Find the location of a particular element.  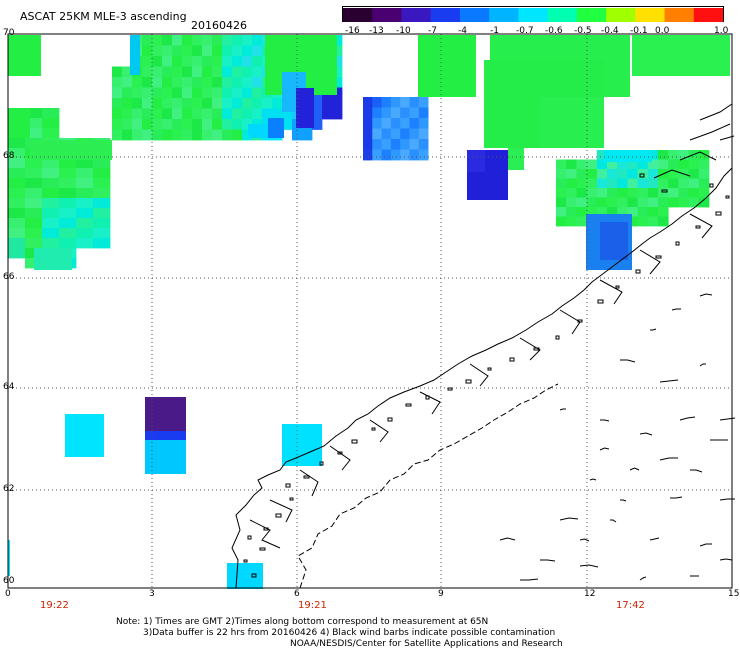

colorbar-label: -1 is located at coordinates (494, 31).